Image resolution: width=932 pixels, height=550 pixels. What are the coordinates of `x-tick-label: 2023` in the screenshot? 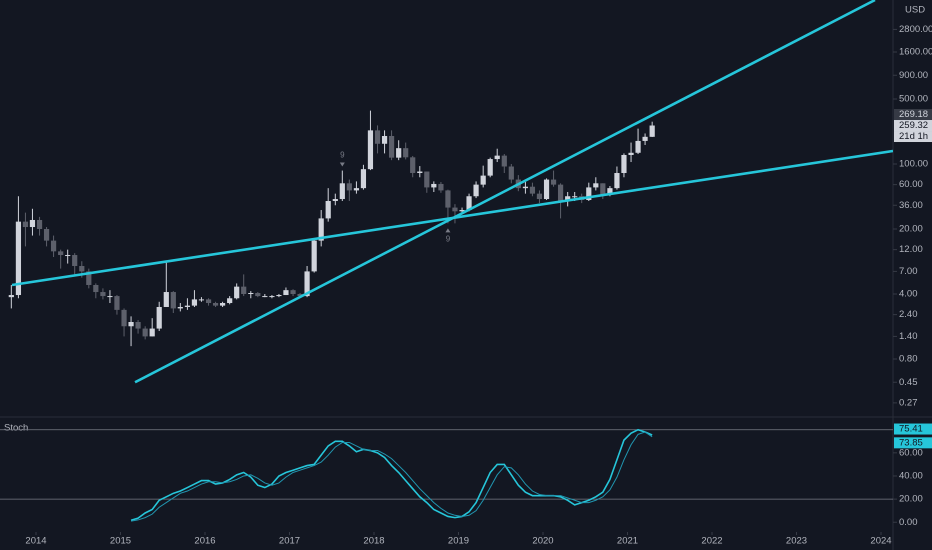 It's located at (796, 541).